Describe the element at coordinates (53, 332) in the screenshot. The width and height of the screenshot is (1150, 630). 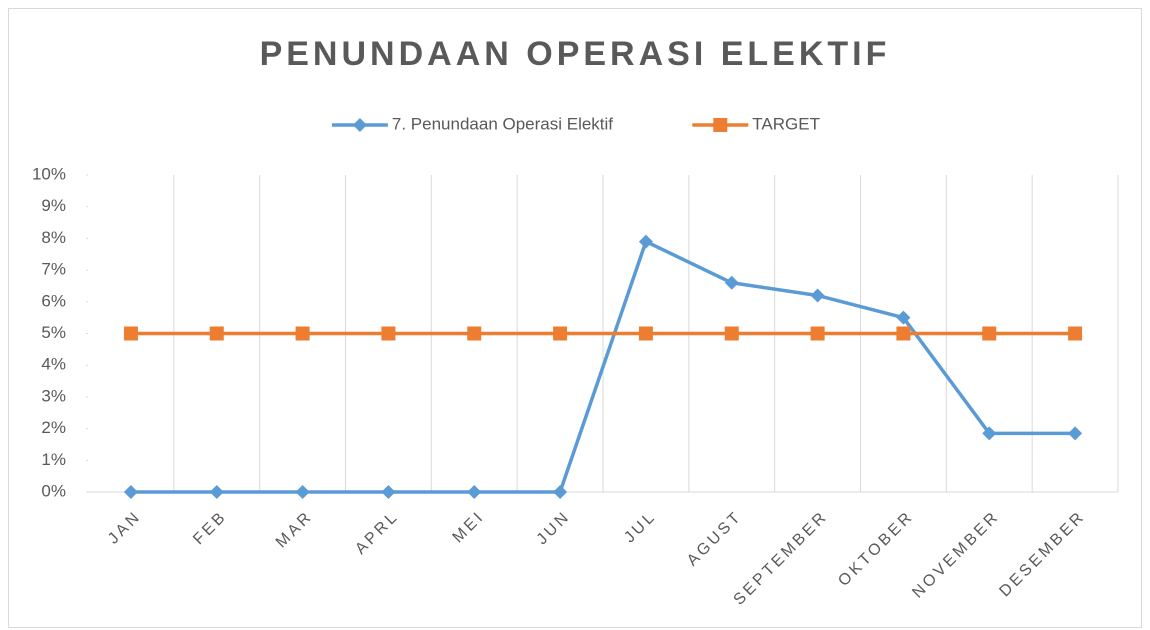
I see `y-tick-label: 5%` at that location.